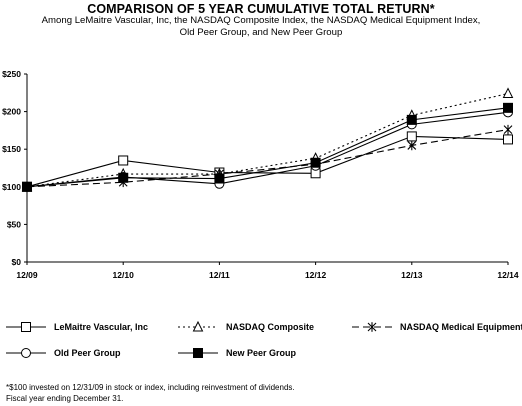  Describe the element at coordinates (270, 327) in the screenshot. I see `legend-label-nasdaq-composite: NASDAQ Composite` at that location.